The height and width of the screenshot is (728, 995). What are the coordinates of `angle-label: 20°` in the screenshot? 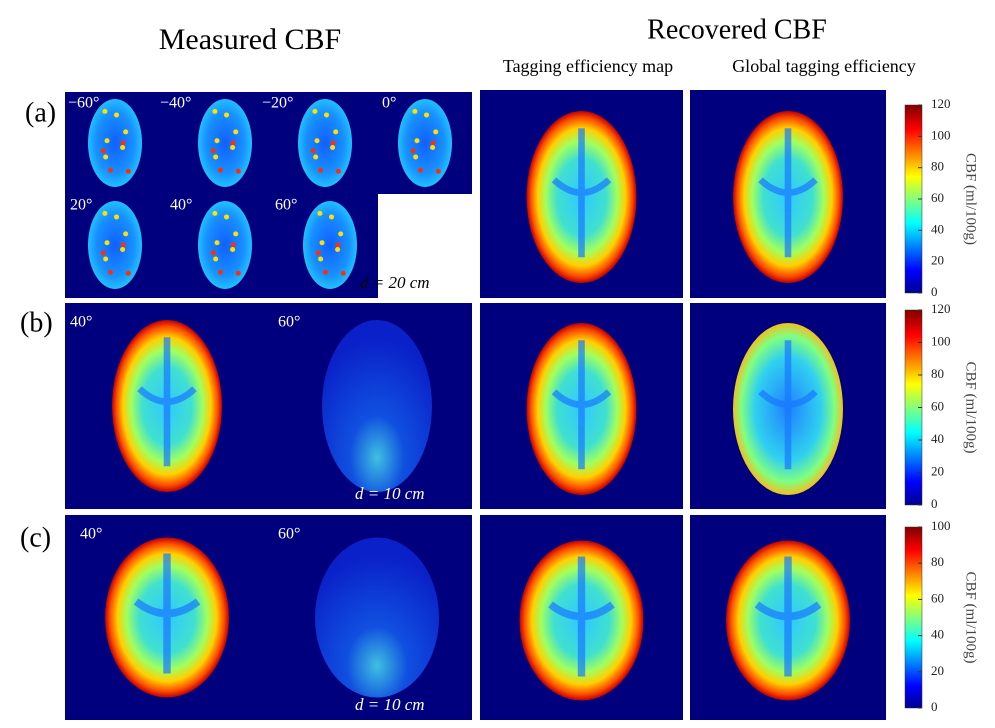 It's located at (81, 205).